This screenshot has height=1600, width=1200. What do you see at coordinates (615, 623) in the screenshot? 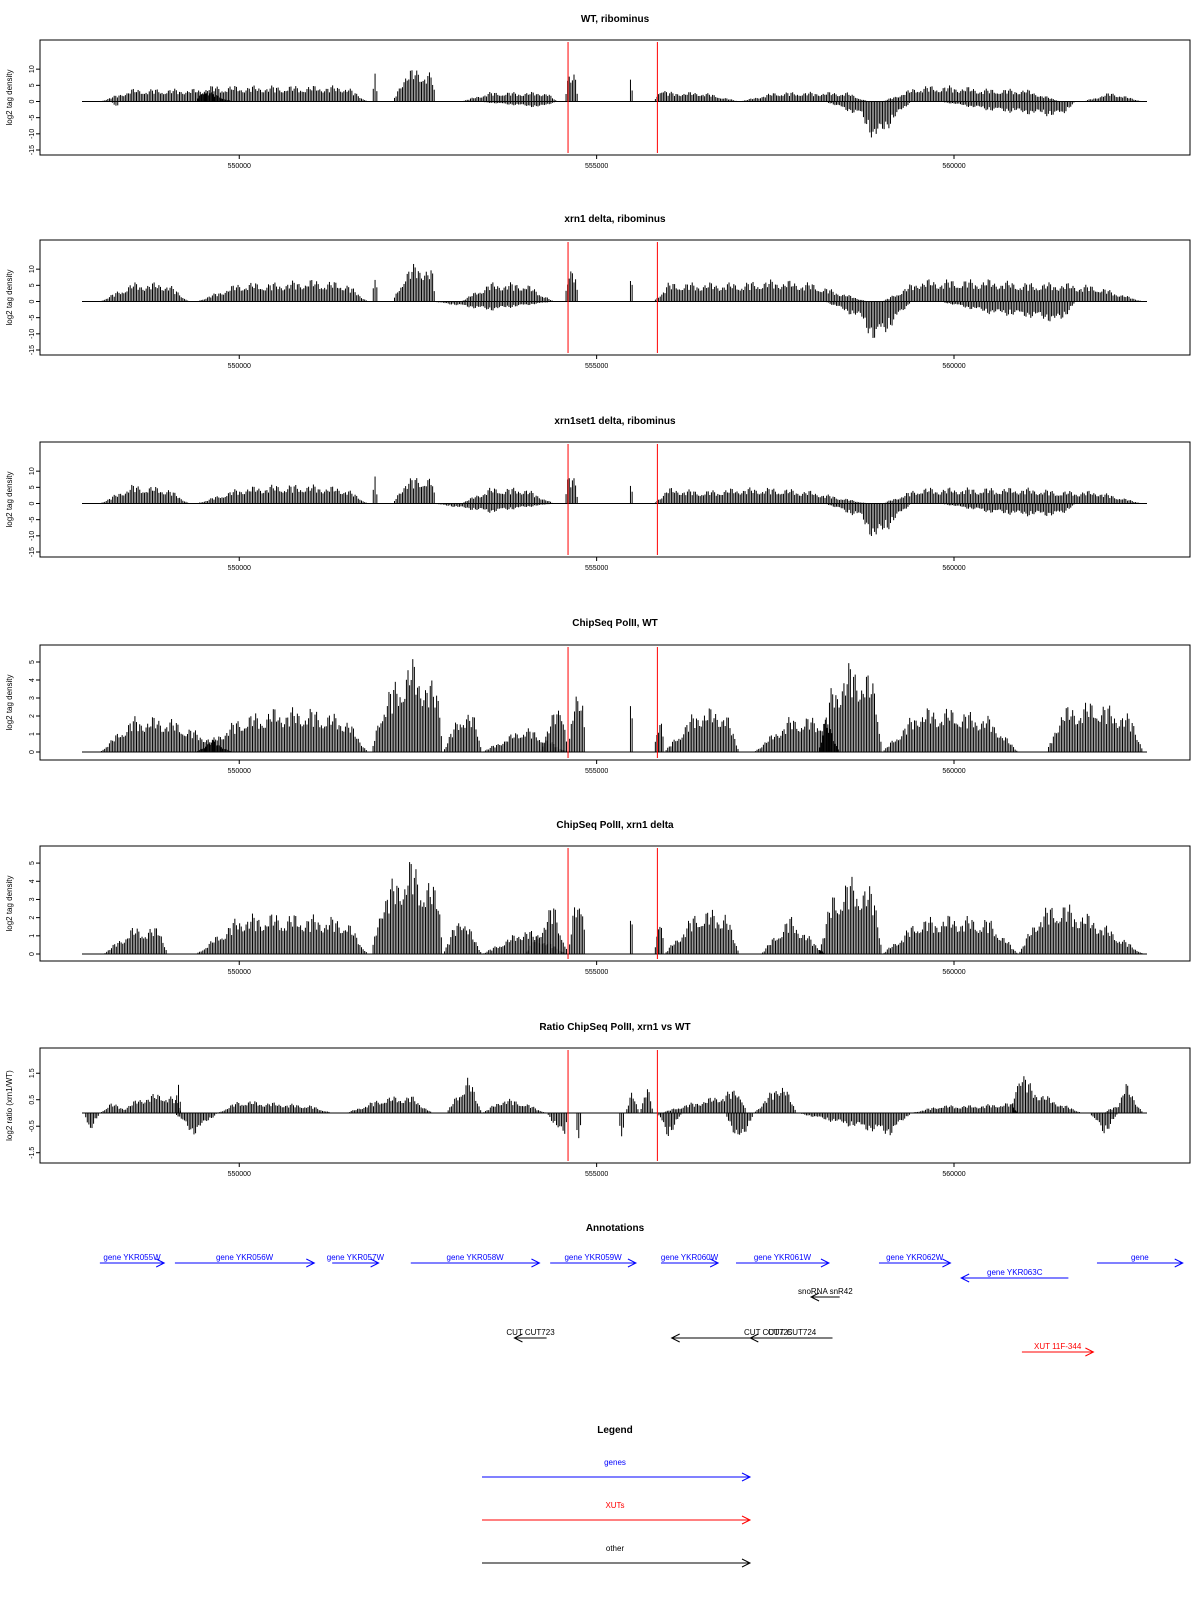
I see `panel-title: ChipSeq PolII, WT` at bounding box center [615, 623].